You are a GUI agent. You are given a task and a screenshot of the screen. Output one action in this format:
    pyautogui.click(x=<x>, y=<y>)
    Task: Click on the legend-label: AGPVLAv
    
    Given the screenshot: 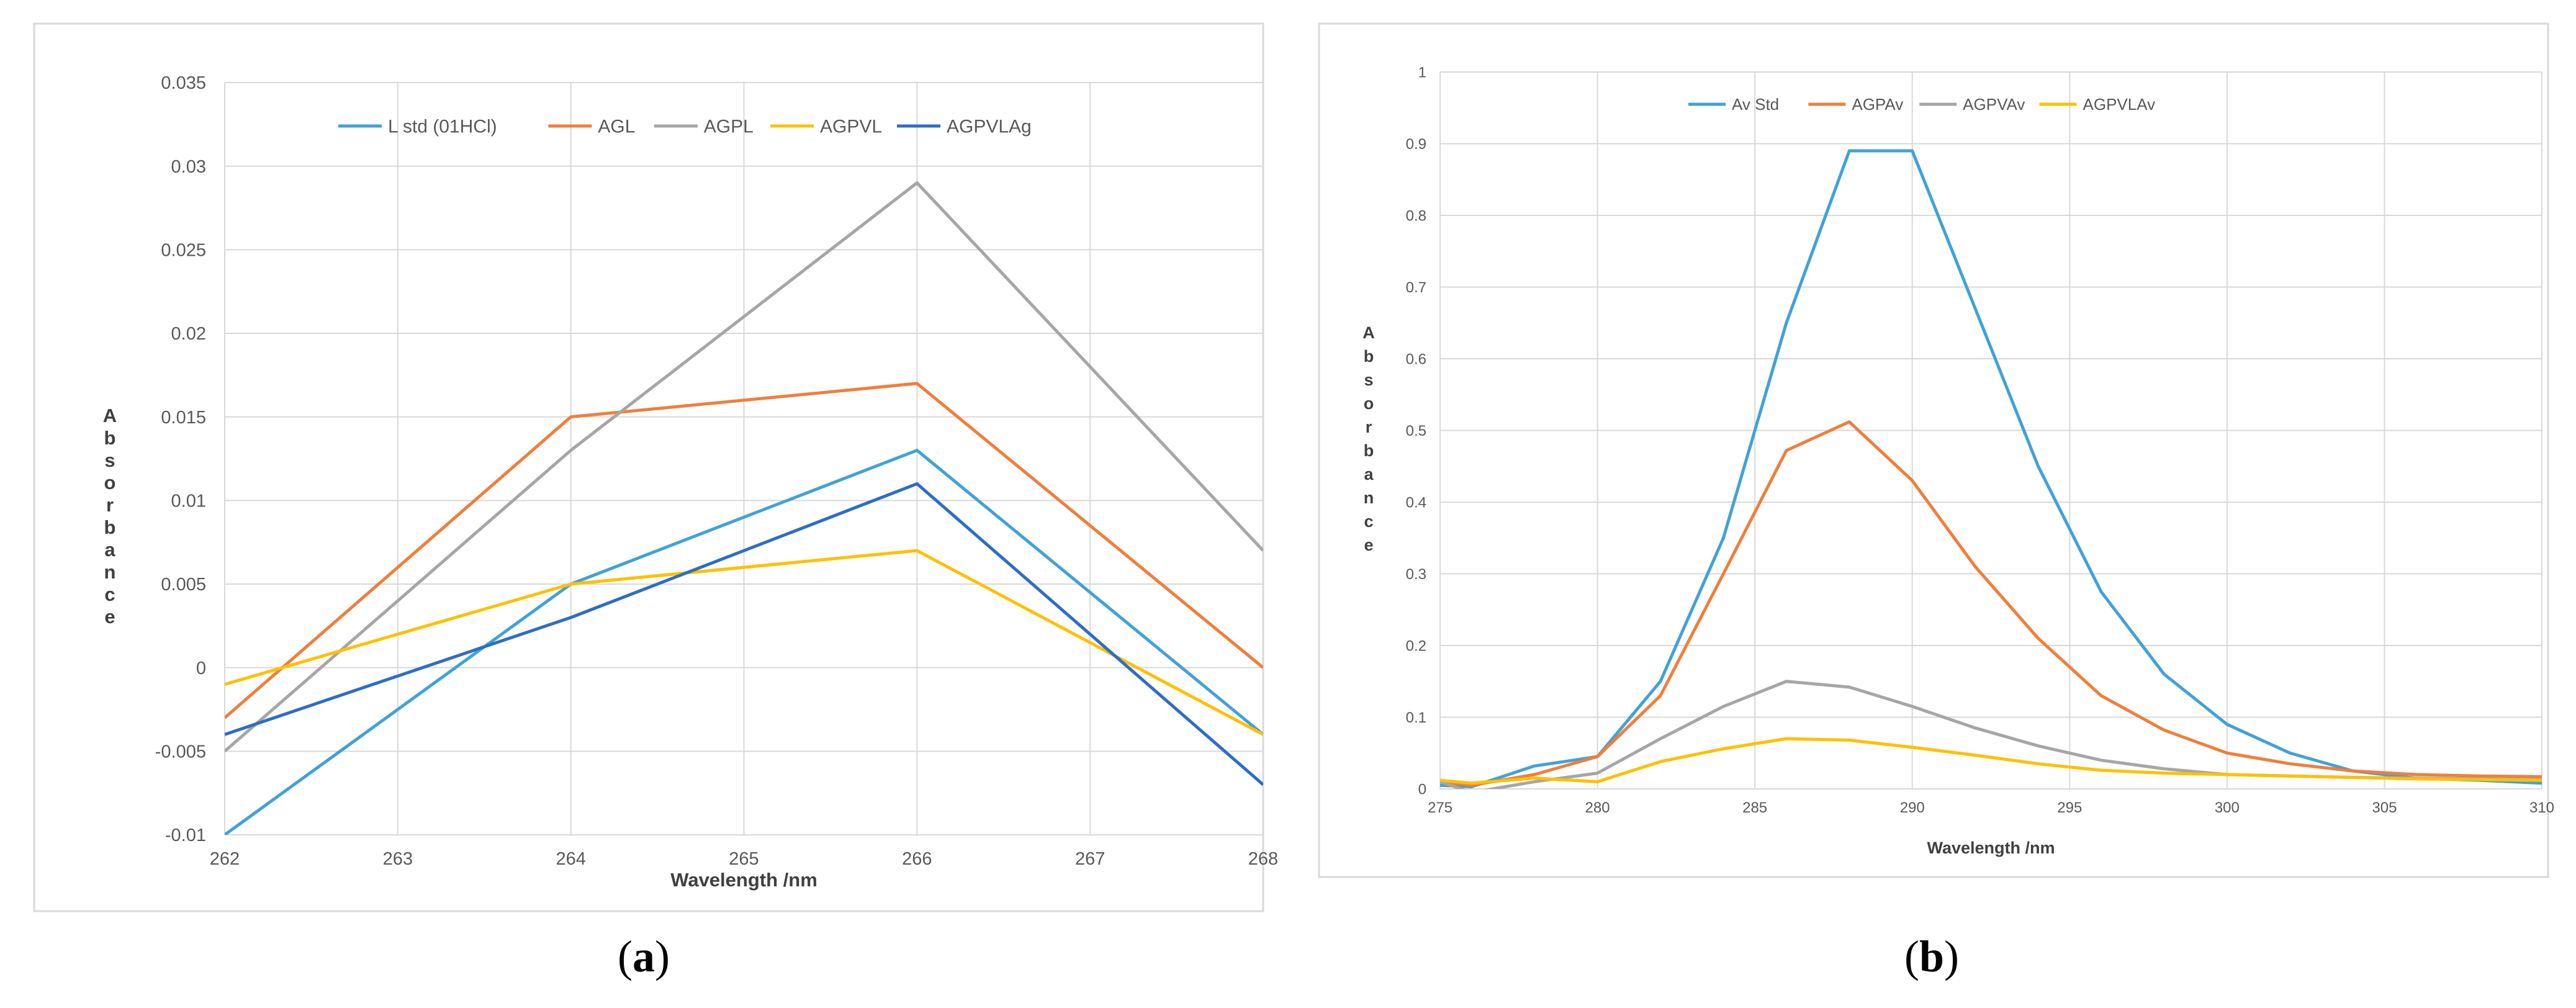 What is the action you would take?
    pyautogui.click(x=2119, y=104)
    